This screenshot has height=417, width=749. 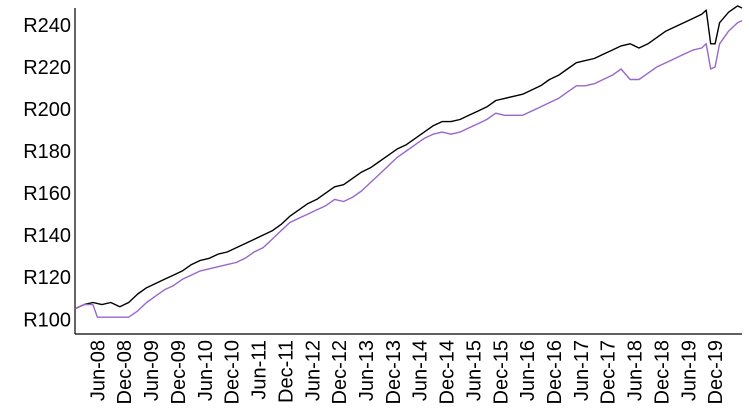 I want to click on y-axis: R100 R120 R140 R160 R180 R200 R220 R240, so click(x=49, y=171).